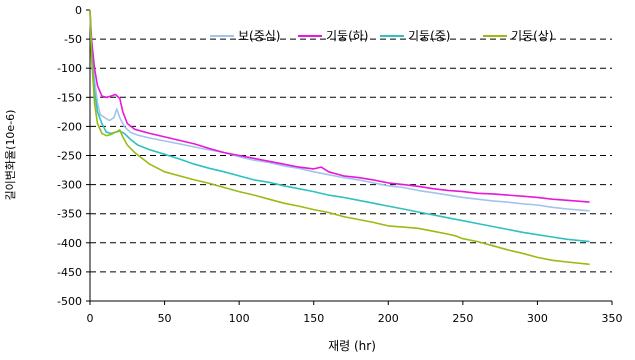 The image size is (635, 360). I want to click on y-tick-label: -50, so click(73, 39).